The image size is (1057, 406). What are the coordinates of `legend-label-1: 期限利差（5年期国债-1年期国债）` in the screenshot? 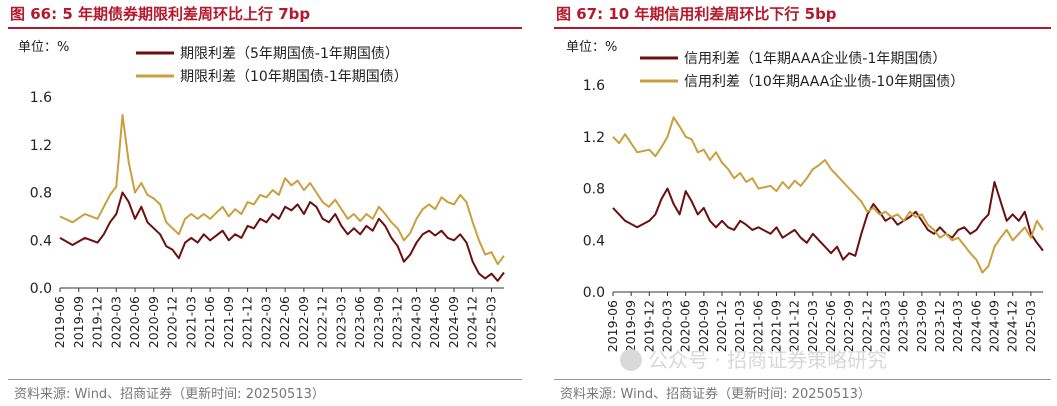 It's located at (289, 54).